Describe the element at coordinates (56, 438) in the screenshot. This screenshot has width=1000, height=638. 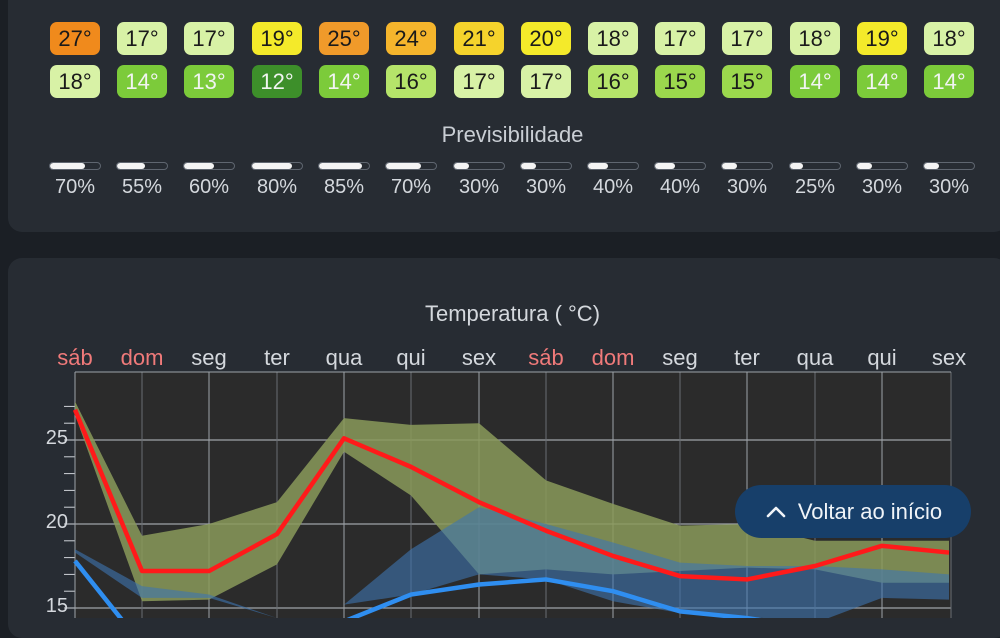
I see `y-tick-label: 25` at that location.